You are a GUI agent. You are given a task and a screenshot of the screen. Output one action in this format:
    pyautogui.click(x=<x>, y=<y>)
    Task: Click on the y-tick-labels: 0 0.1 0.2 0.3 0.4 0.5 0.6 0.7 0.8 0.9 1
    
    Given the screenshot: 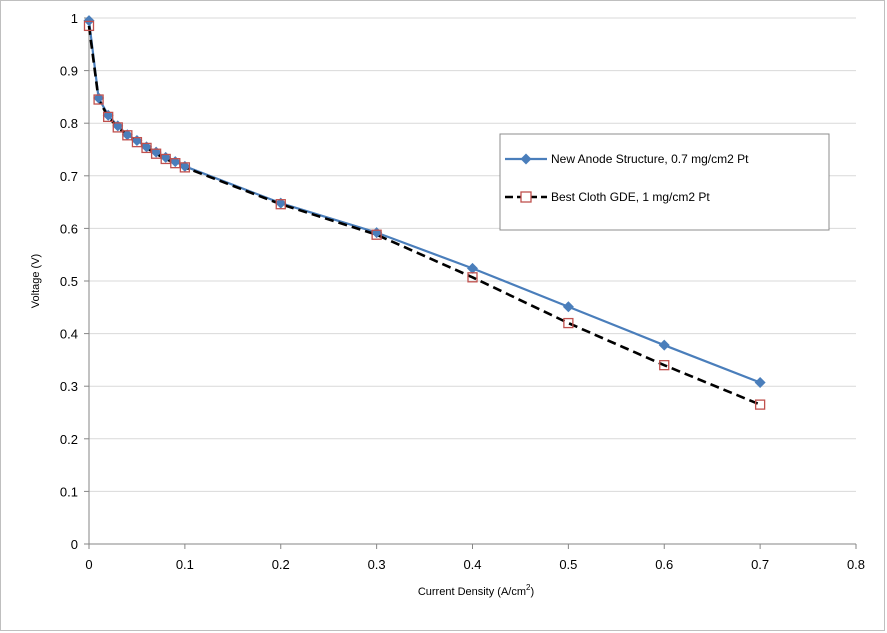 What is the action you would take?
    pyautogui.click(x=69, y=281)
    